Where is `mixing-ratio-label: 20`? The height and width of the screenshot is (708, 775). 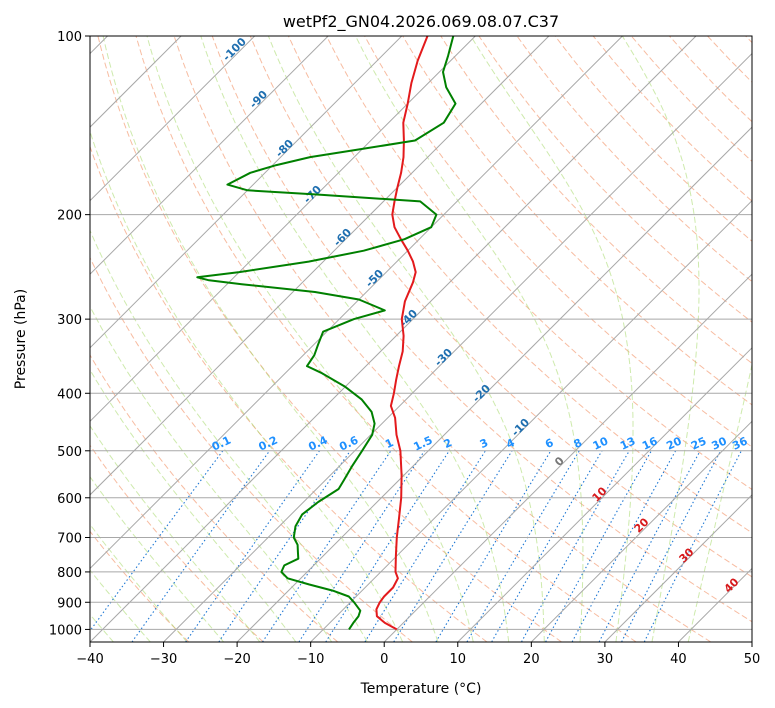
mixing-ratio-label: 20 is located at coordinates (674, 443).